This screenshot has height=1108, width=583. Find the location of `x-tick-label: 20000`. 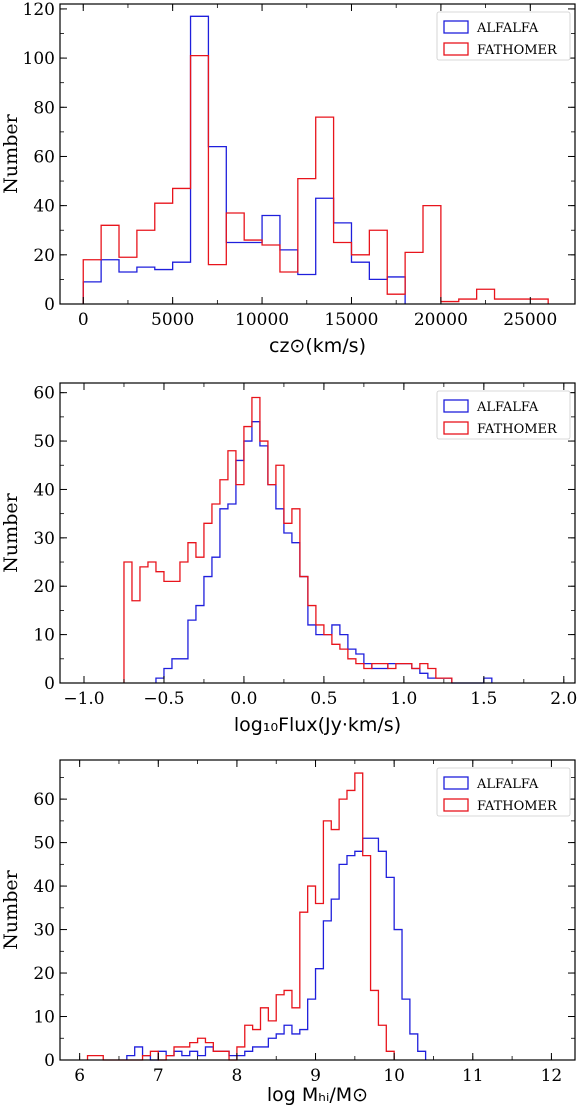

x-tick-label: 20000 is located at coordinates (441, 320).